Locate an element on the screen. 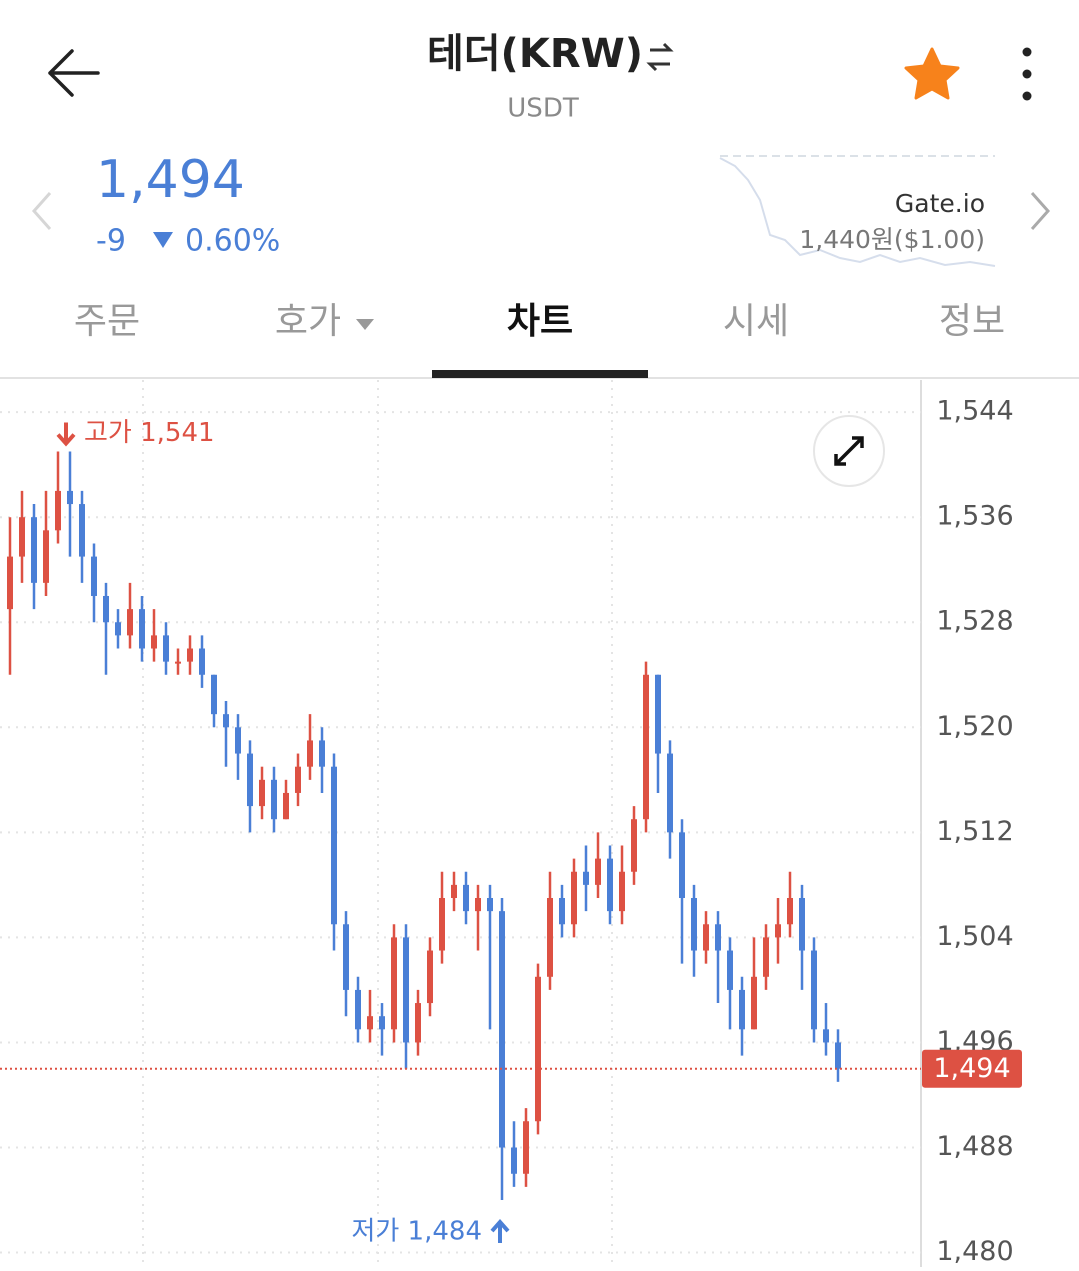 The width and height of the screenshot is (1079, 1271). tab: 호가 is located at coordinates (308, 321).